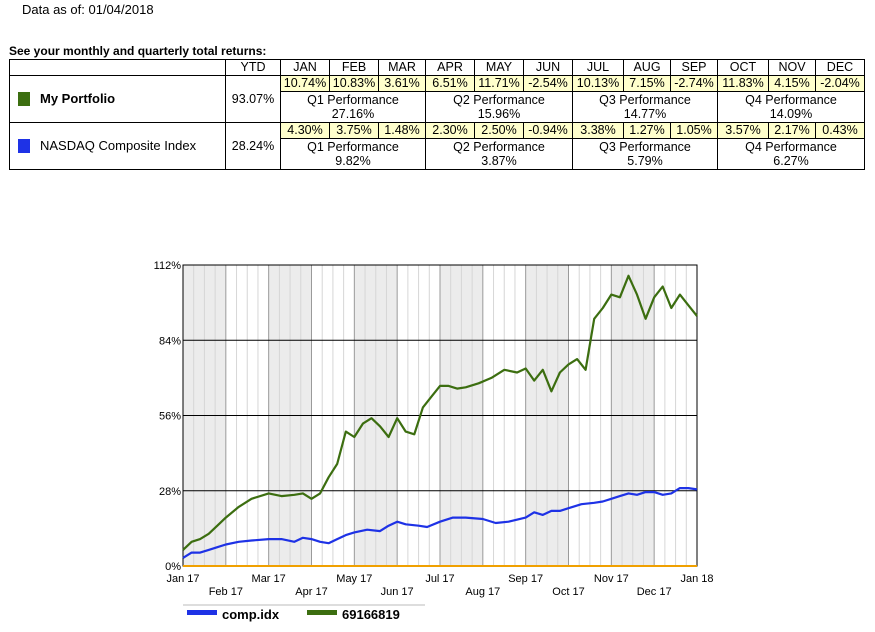 The width and height of the screenshot is (875, 632). I want to click on quarter-value: 9.82%, so click(353, 161).